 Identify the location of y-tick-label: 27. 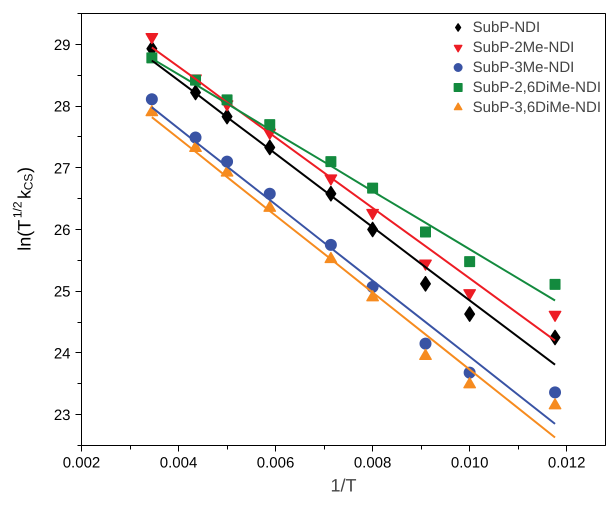
(62, 169).